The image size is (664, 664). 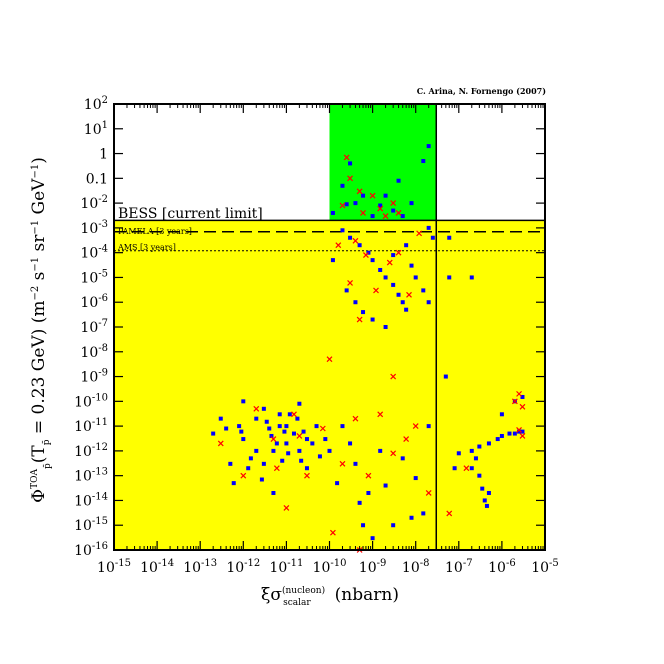 What do you see at coordinates (502, 567) in the screenshot?
I see `x-tick-label: 10⁻⁶` at bounding box center [502, 567].